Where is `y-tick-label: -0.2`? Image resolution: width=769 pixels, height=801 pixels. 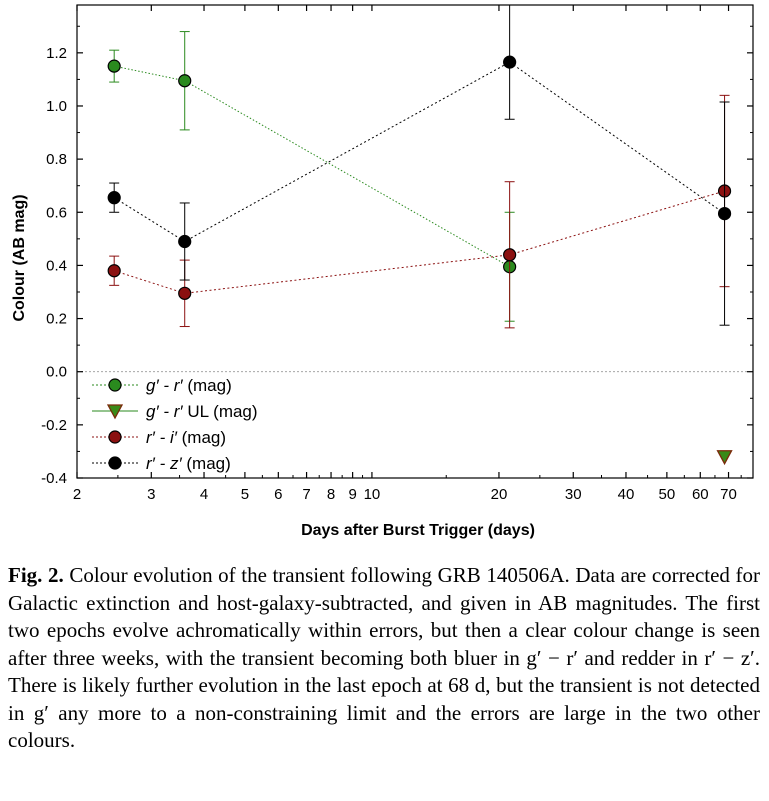 y-tick-label: -0.2 is located at coordinates (54, 425).